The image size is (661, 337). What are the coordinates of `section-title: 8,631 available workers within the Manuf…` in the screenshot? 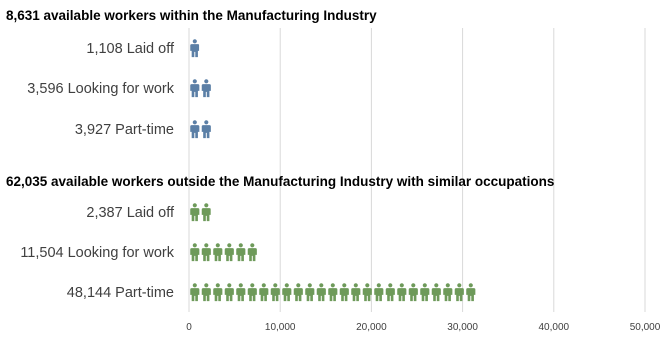 It's located at (191, 15).